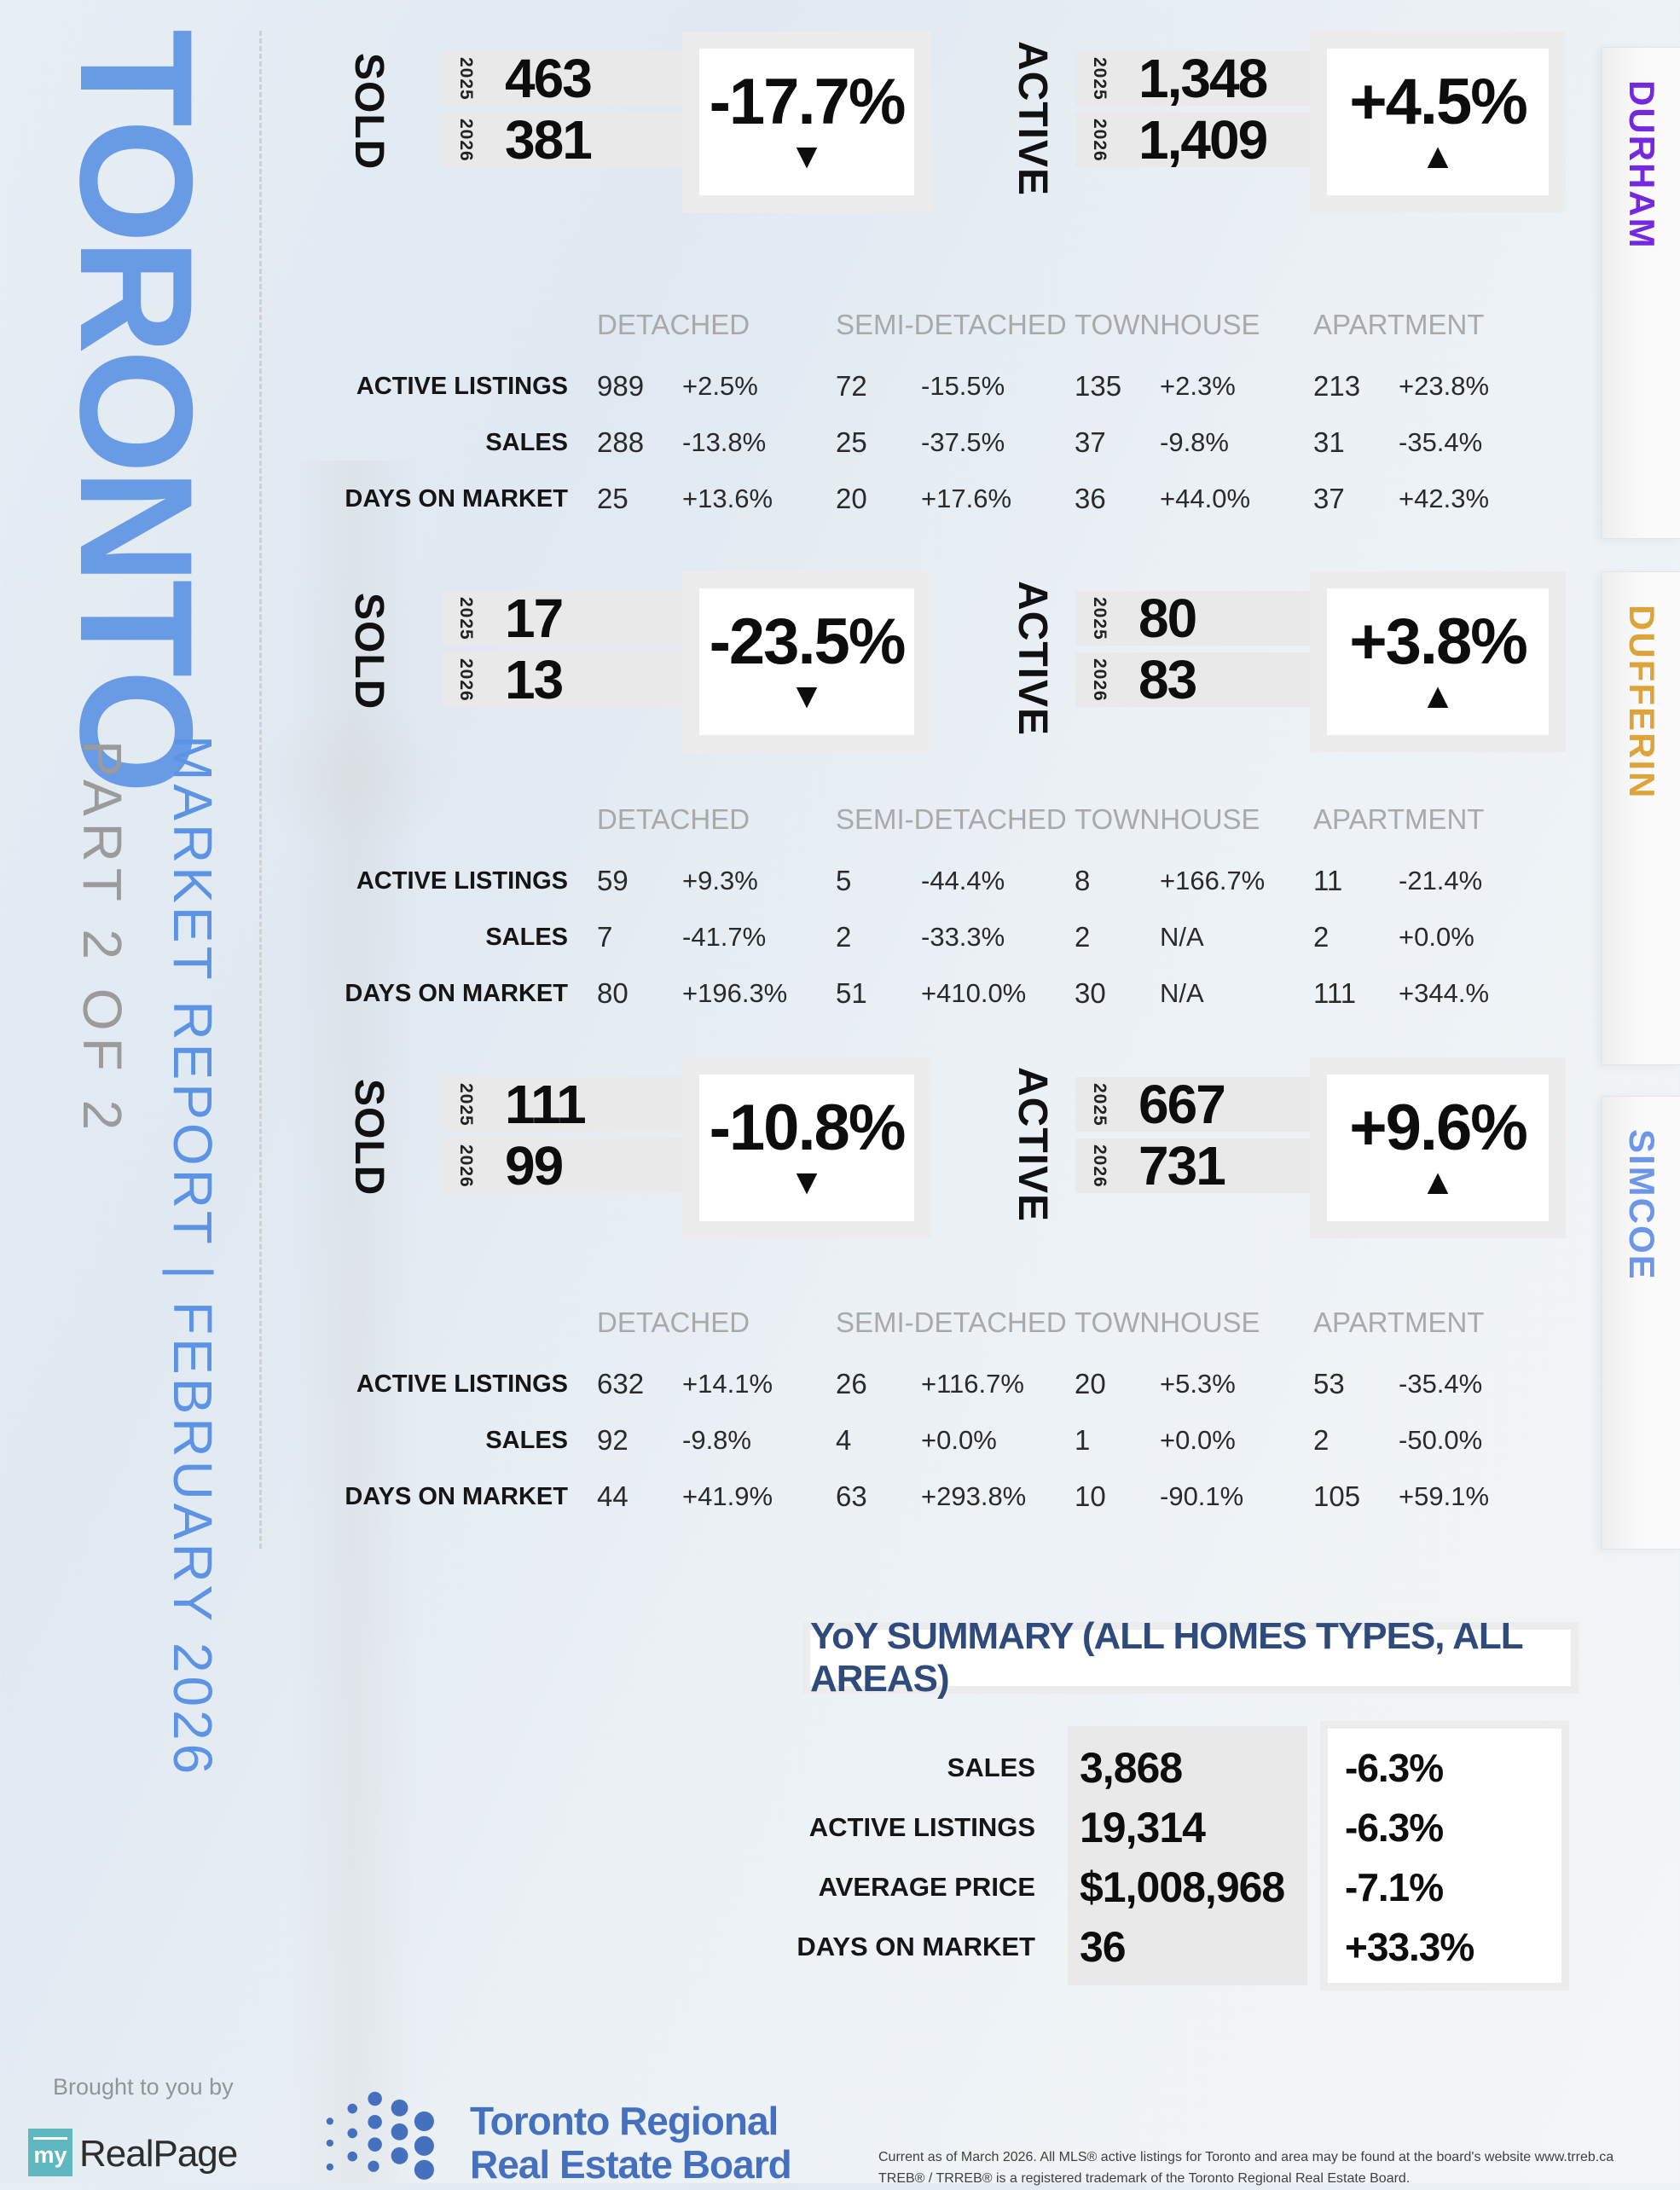  What do you see at coordinates (1091, 442) in the screenshot?
I see `cell-value: 37` at bounding box center [1091, 442].